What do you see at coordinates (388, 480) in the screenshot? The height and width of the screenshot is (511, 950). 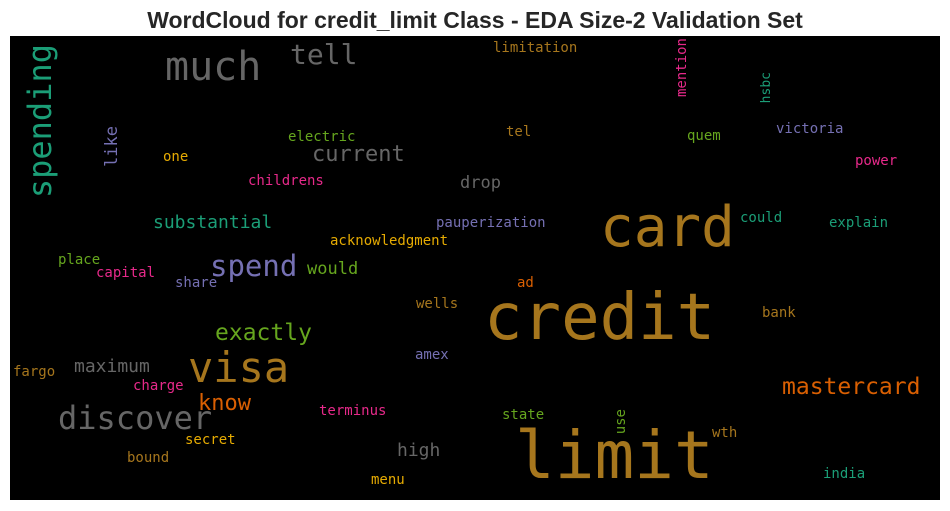 I see `word-menu: menu` at bounding box center [388, 480].